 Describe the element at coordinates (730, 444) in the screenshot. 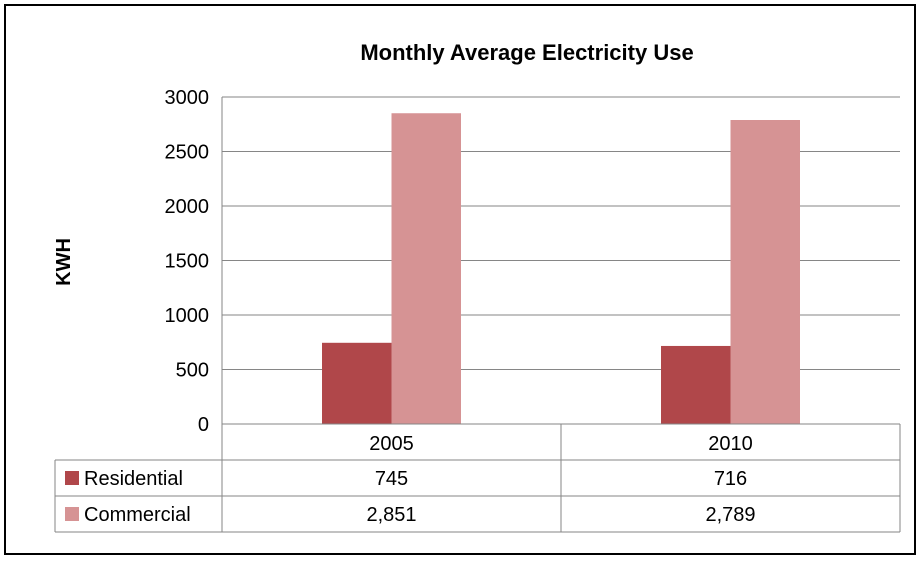

I see `x-category-label: 2010` at that location.